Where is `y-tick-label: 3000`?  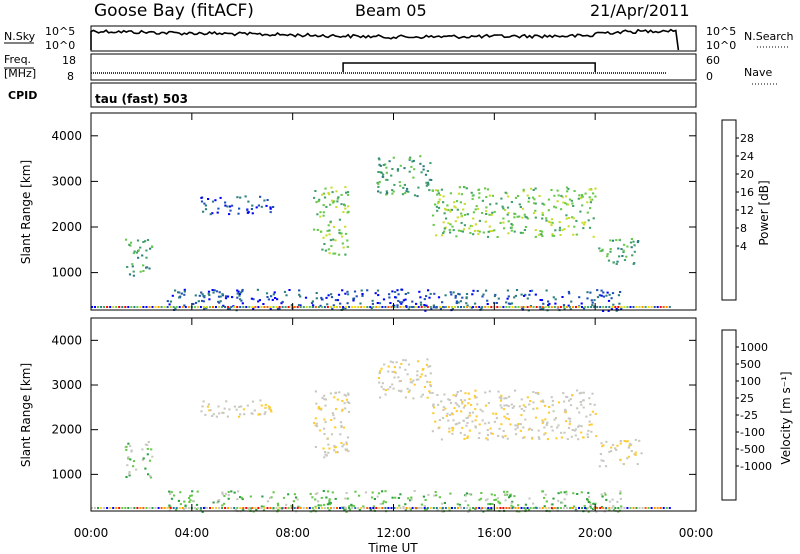 y-tick-label: 3000 is located at coordinates (66, 385).